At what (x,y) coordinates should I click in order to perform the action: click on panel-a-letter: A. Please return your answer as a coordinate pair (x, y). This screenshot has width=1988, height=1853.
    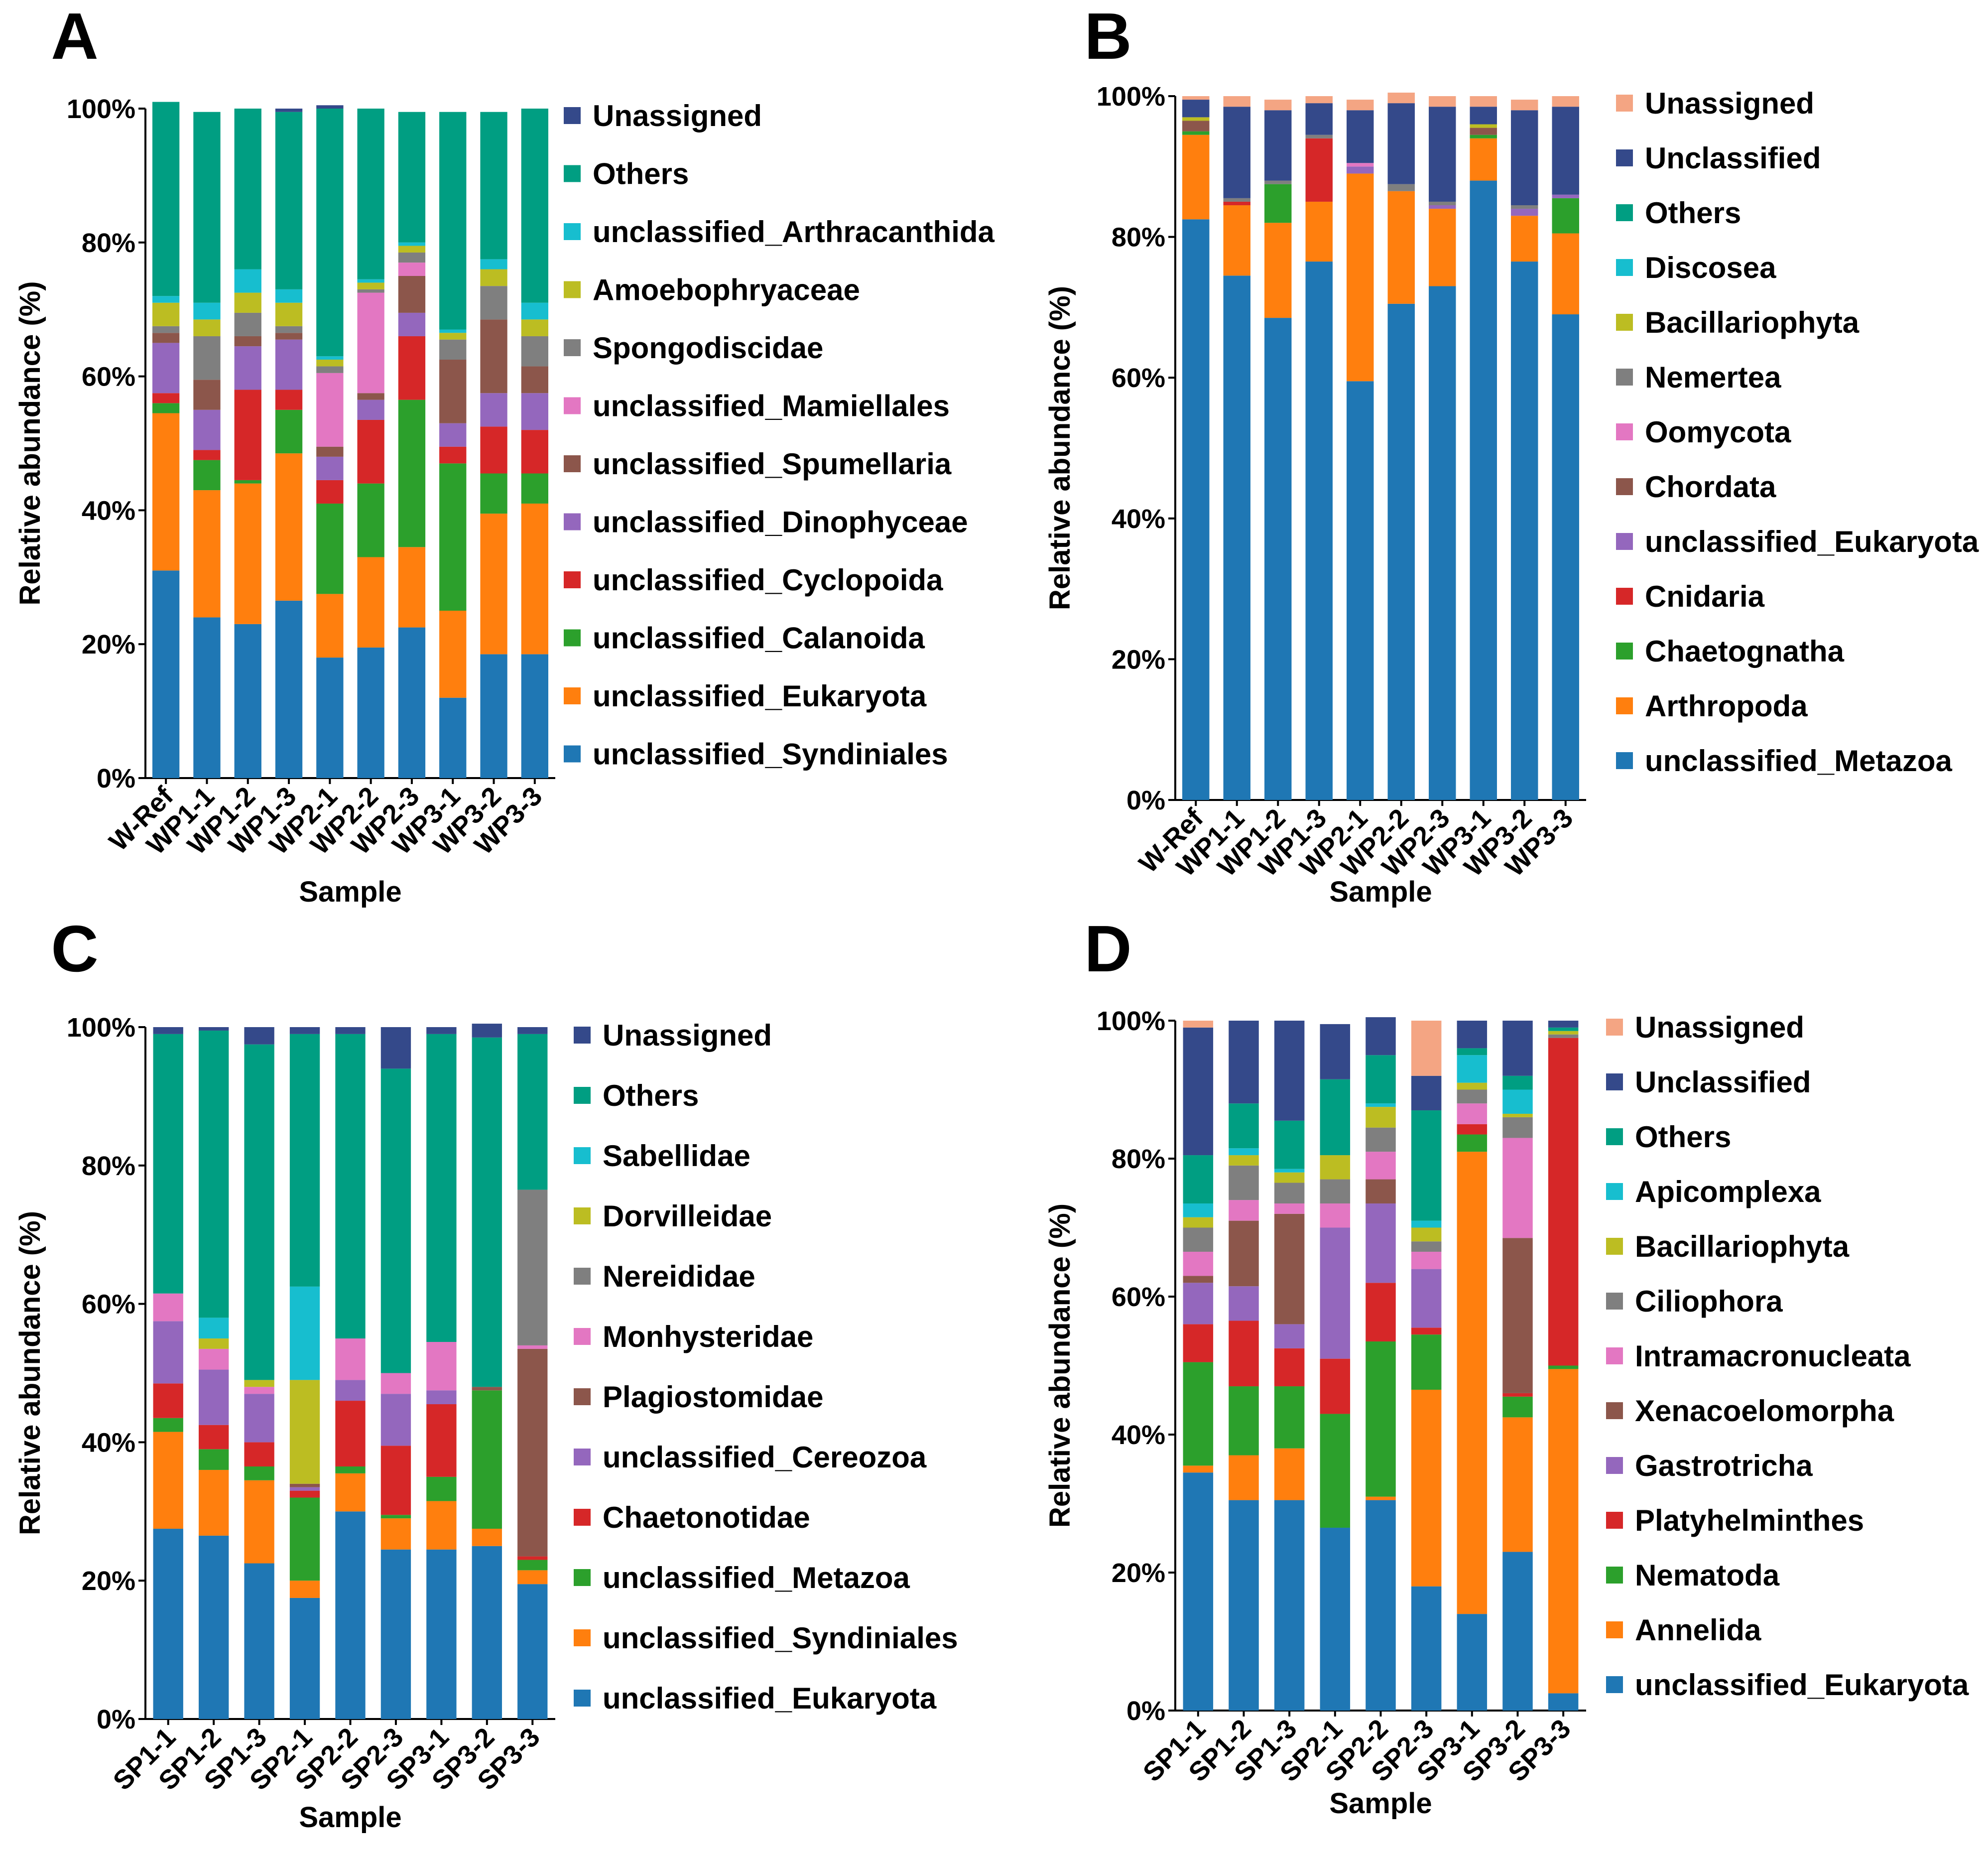
    Looking at the image, I should click on (75, 36).